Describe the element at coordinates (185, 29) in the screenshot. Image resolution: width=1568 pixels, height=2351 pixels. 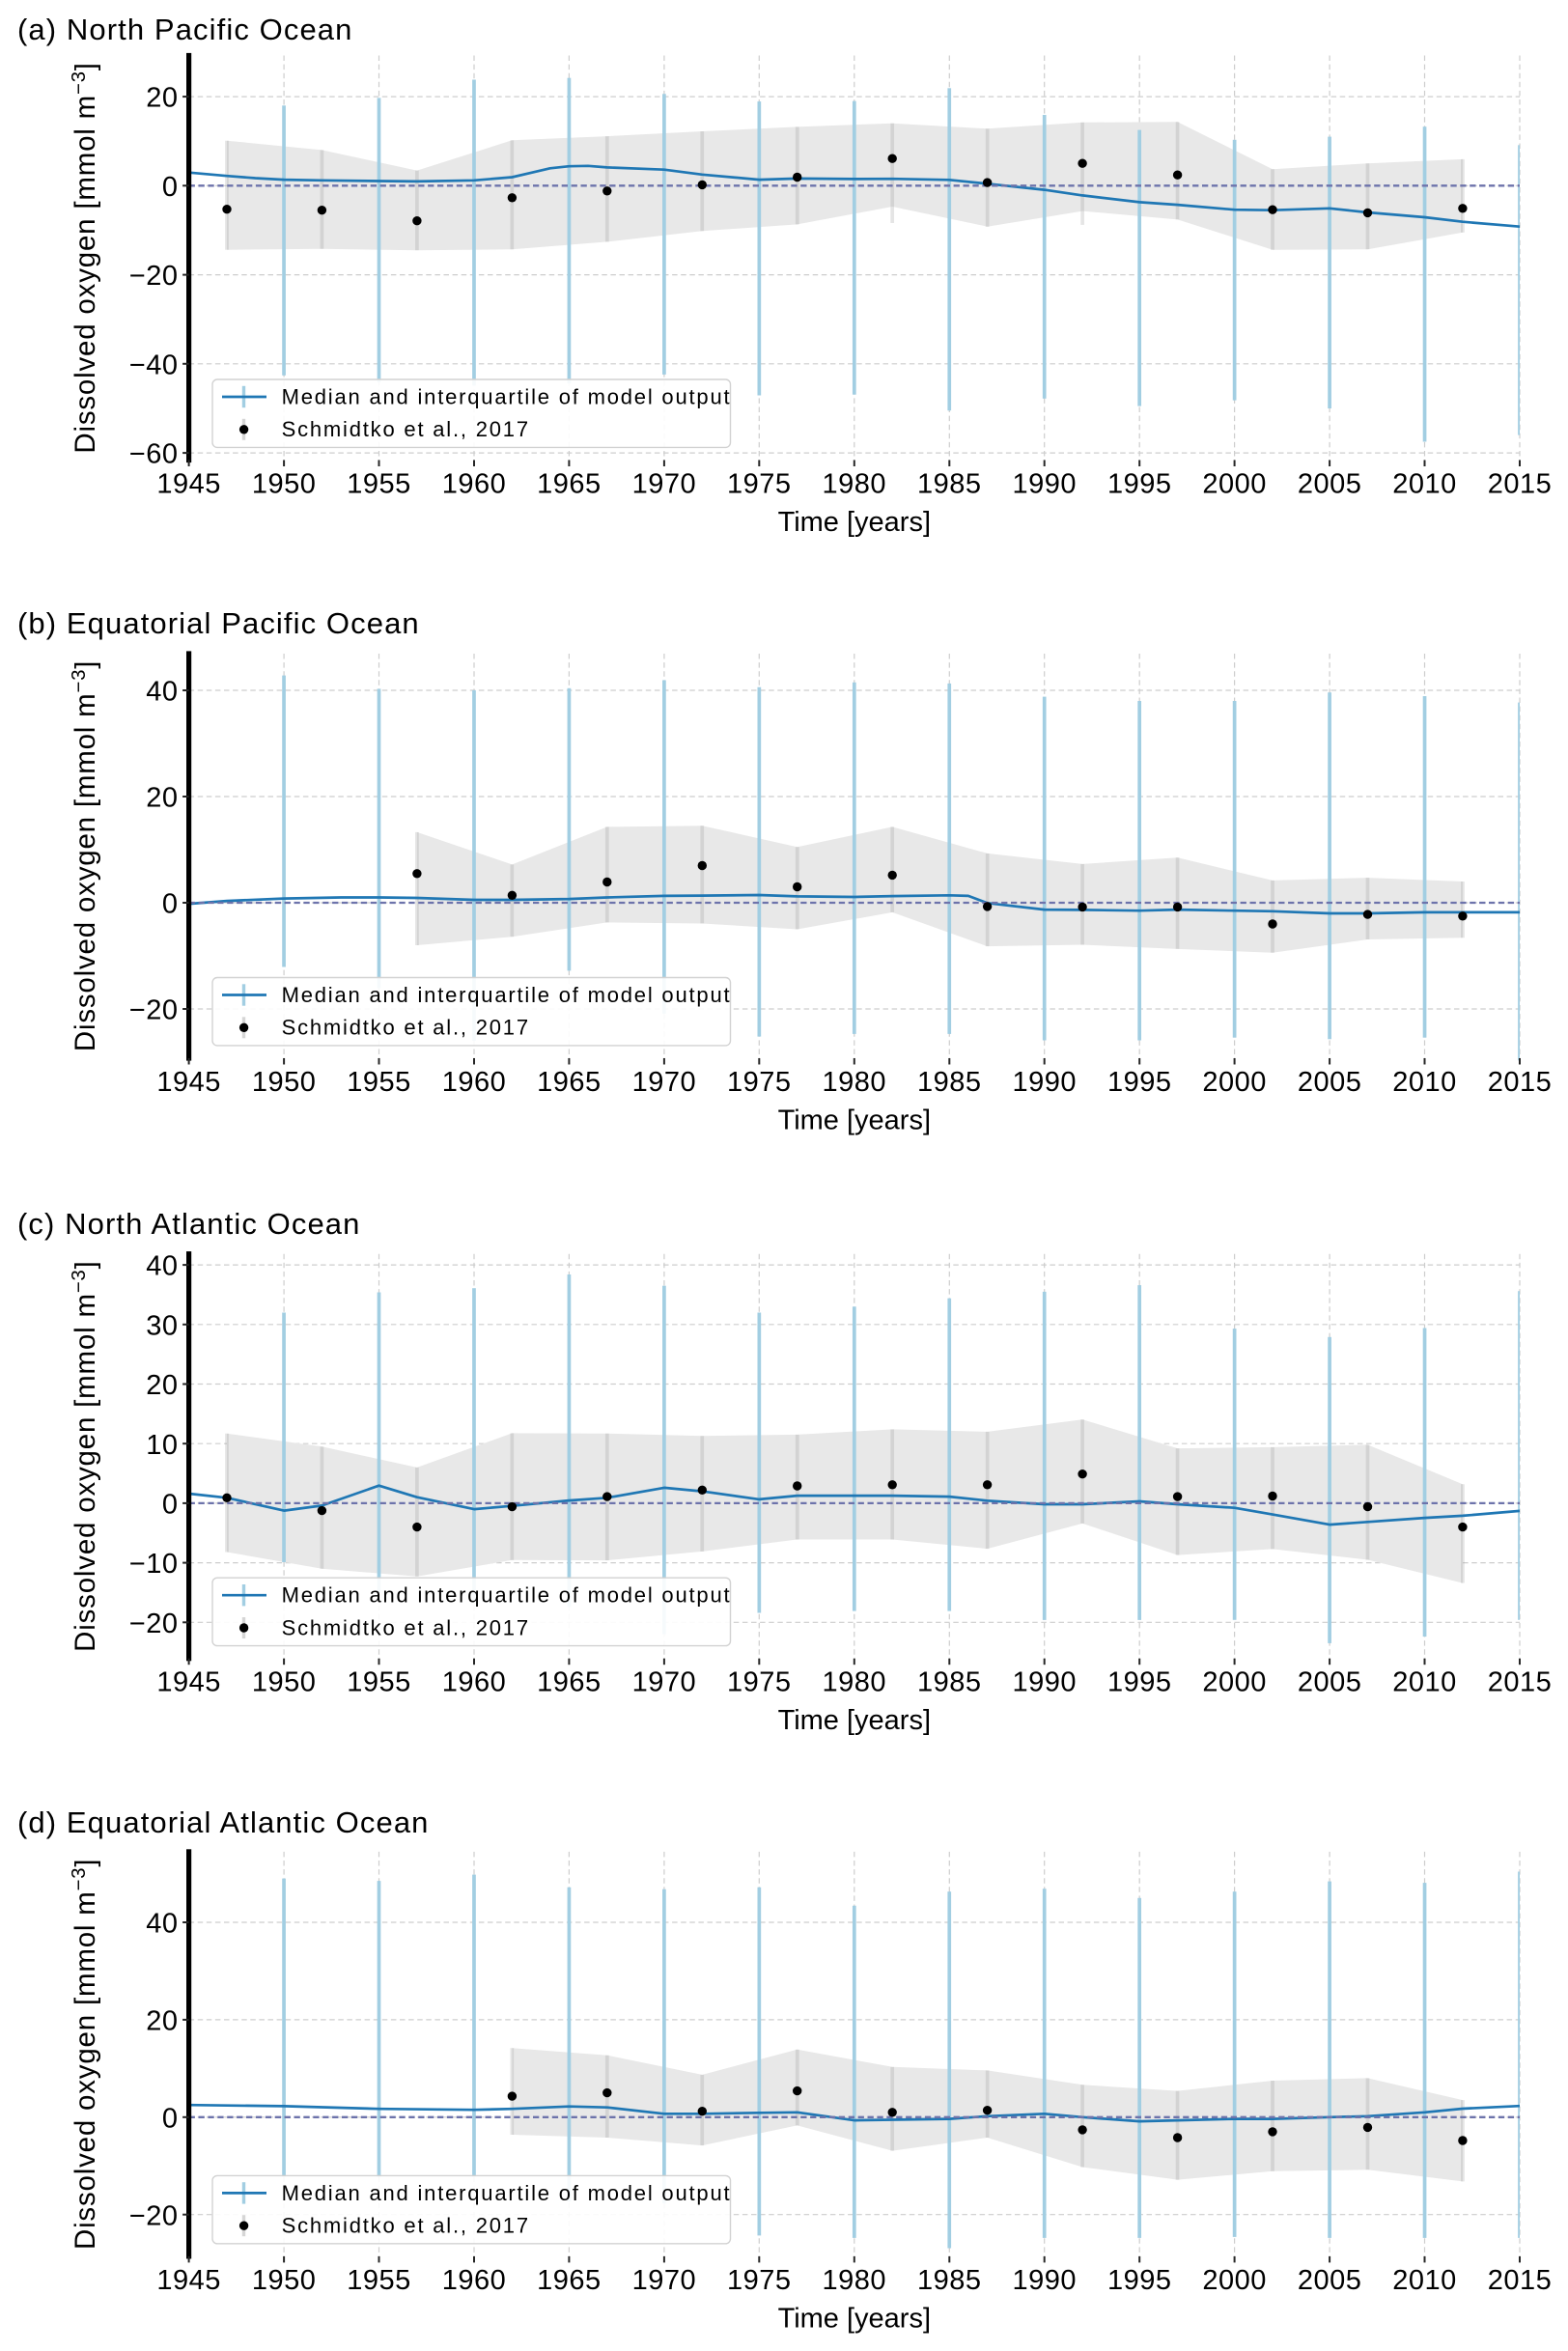
I see `svg-text: (a) North Pacific Ocean` at that location.